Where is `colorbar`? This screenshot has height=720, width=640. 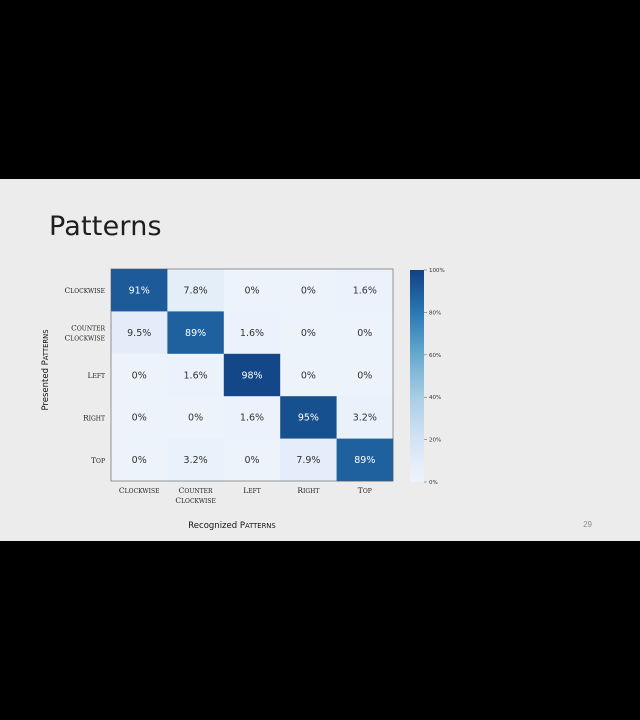 colorbar is located at coordinates (417, 376).